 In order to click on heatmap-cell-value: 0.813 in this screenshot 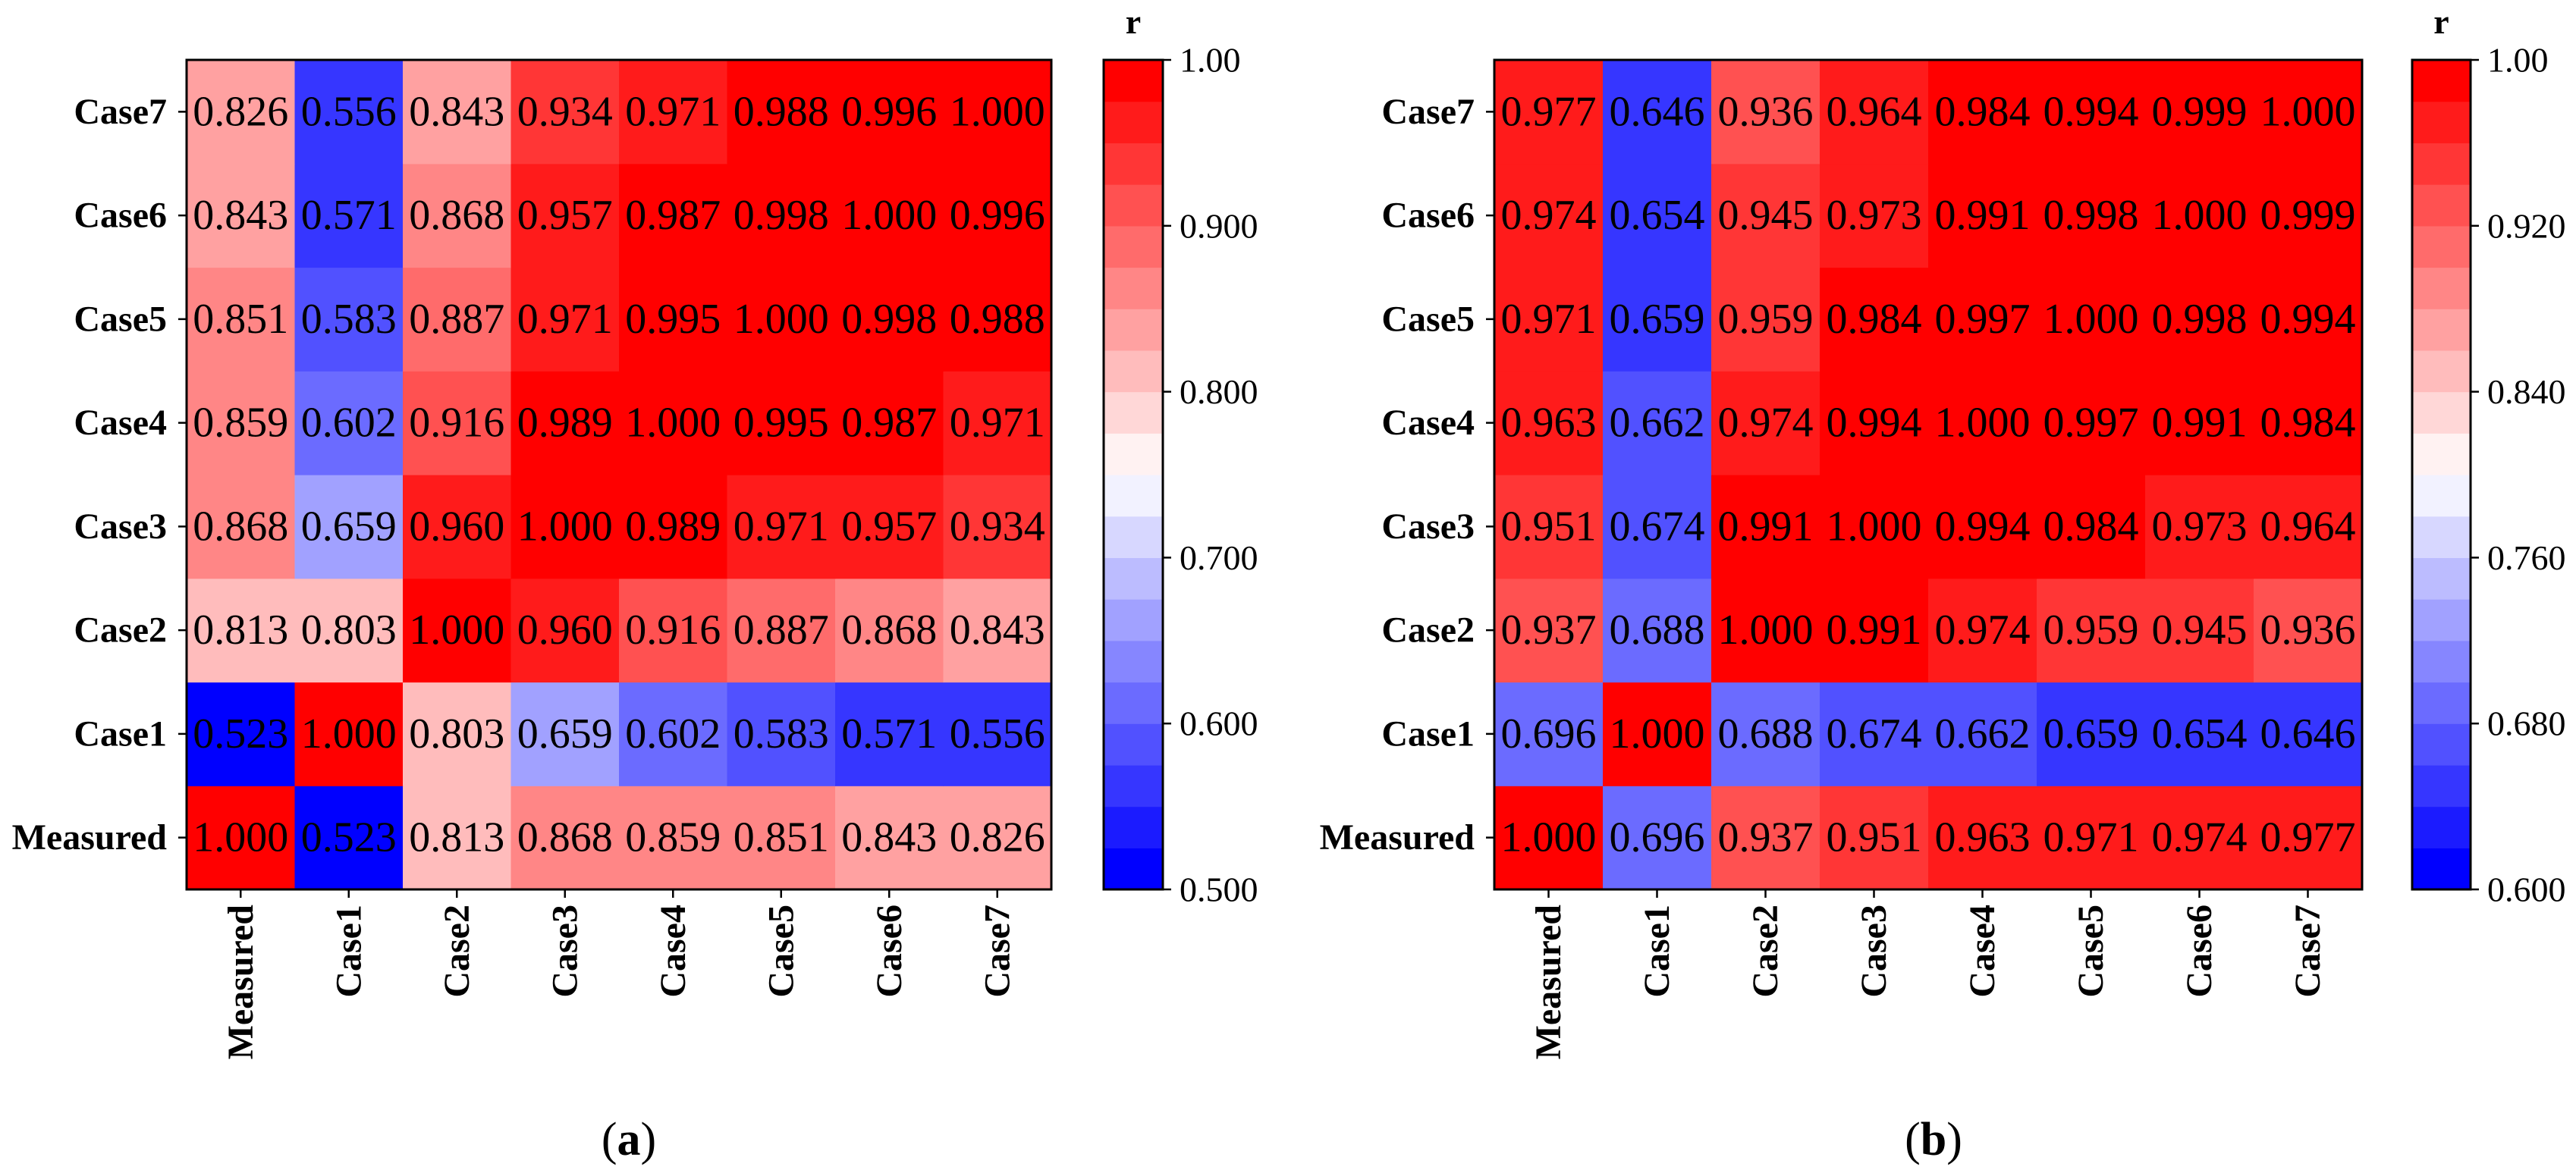, I will do `click(240, 630)`.